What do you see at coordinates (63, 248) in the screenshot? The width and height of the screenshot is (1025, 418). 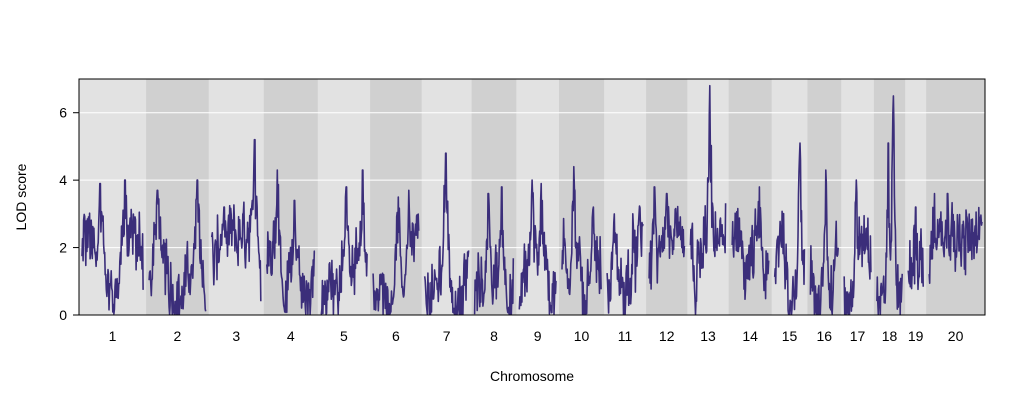 I see `y-tick-label-2: 2` at bounding box center [63, 248].